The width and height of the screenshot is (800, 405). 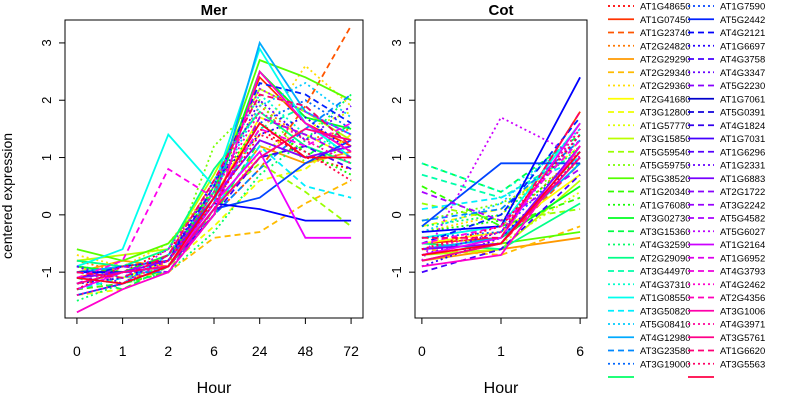 What do you see at coordinates (742, 272) in the screenshot?
I see `legend-label: AT4G3793` at bounding box center [742, 272].